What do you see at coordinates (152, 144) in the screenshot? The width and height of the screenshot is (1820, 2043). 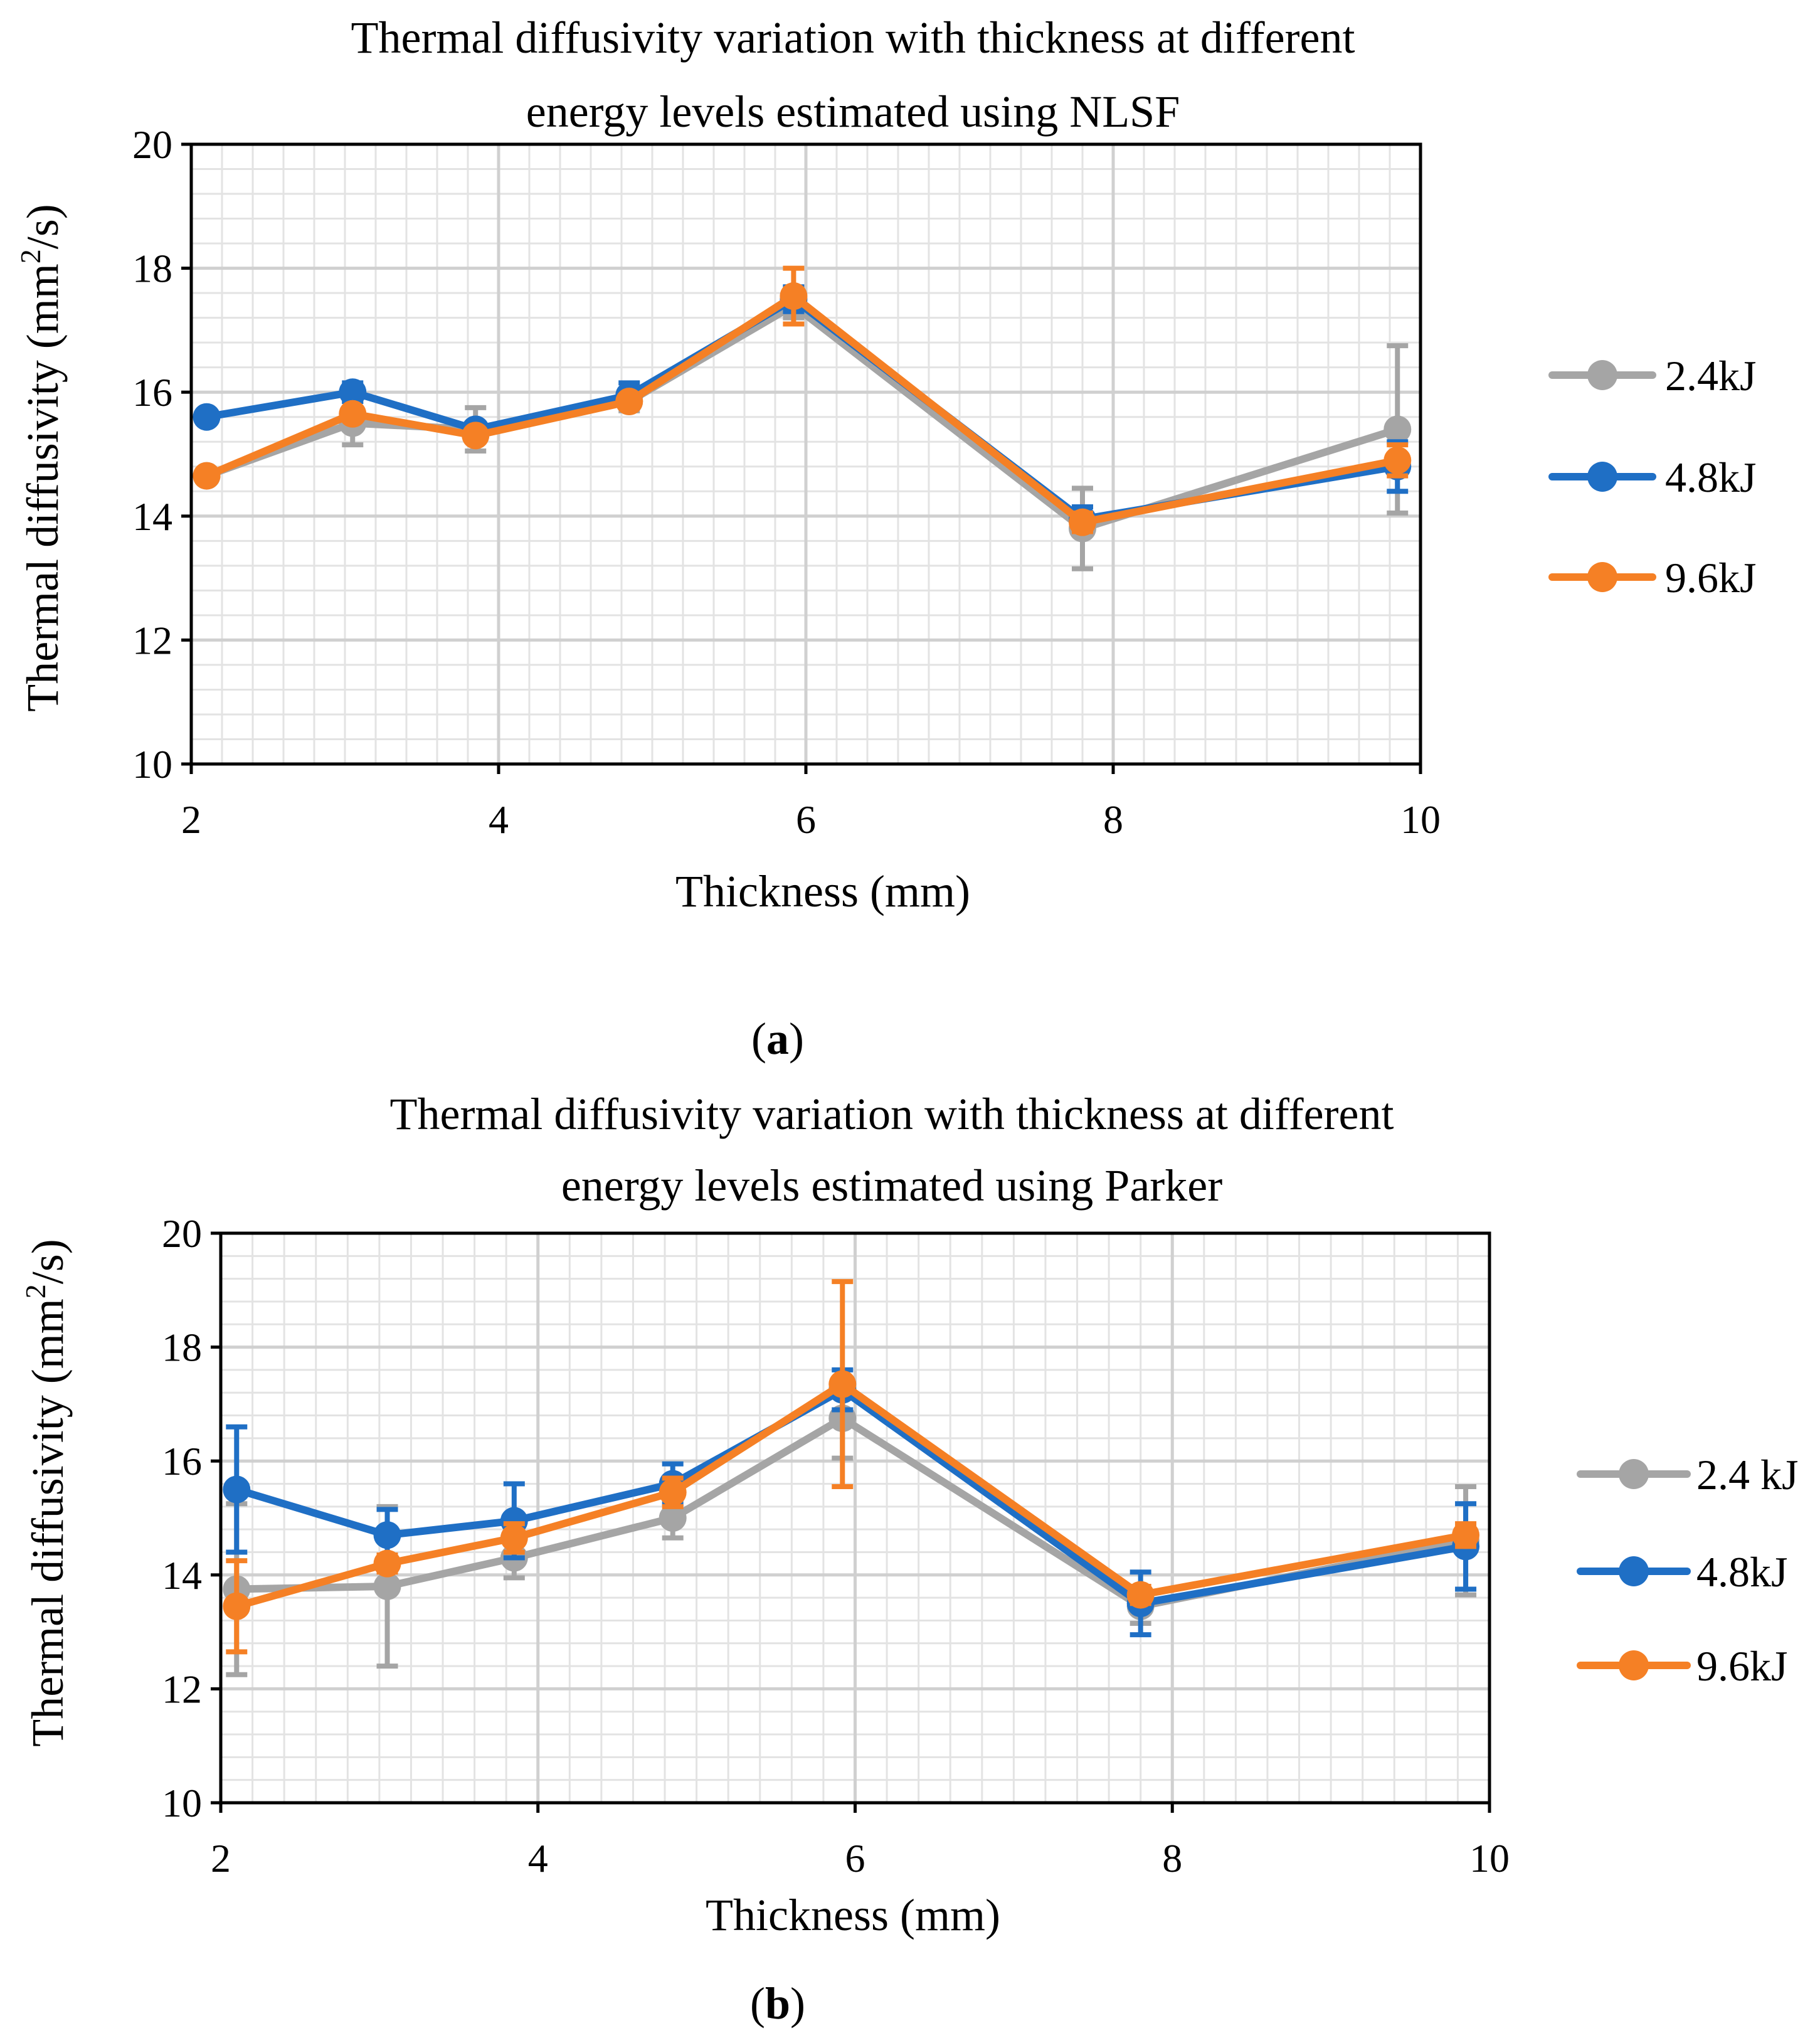 I see `chart-a-y-tick: 20` at bounding box center [152, 144].